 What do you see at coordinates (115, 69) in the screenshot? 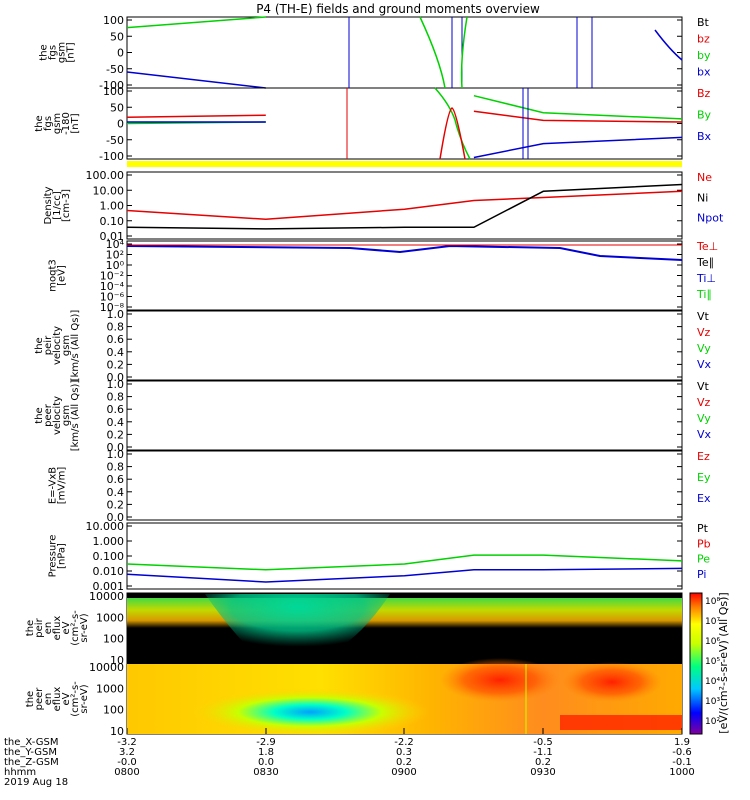
I see `y-tick-label: -50` at bounding box center [115, 69].